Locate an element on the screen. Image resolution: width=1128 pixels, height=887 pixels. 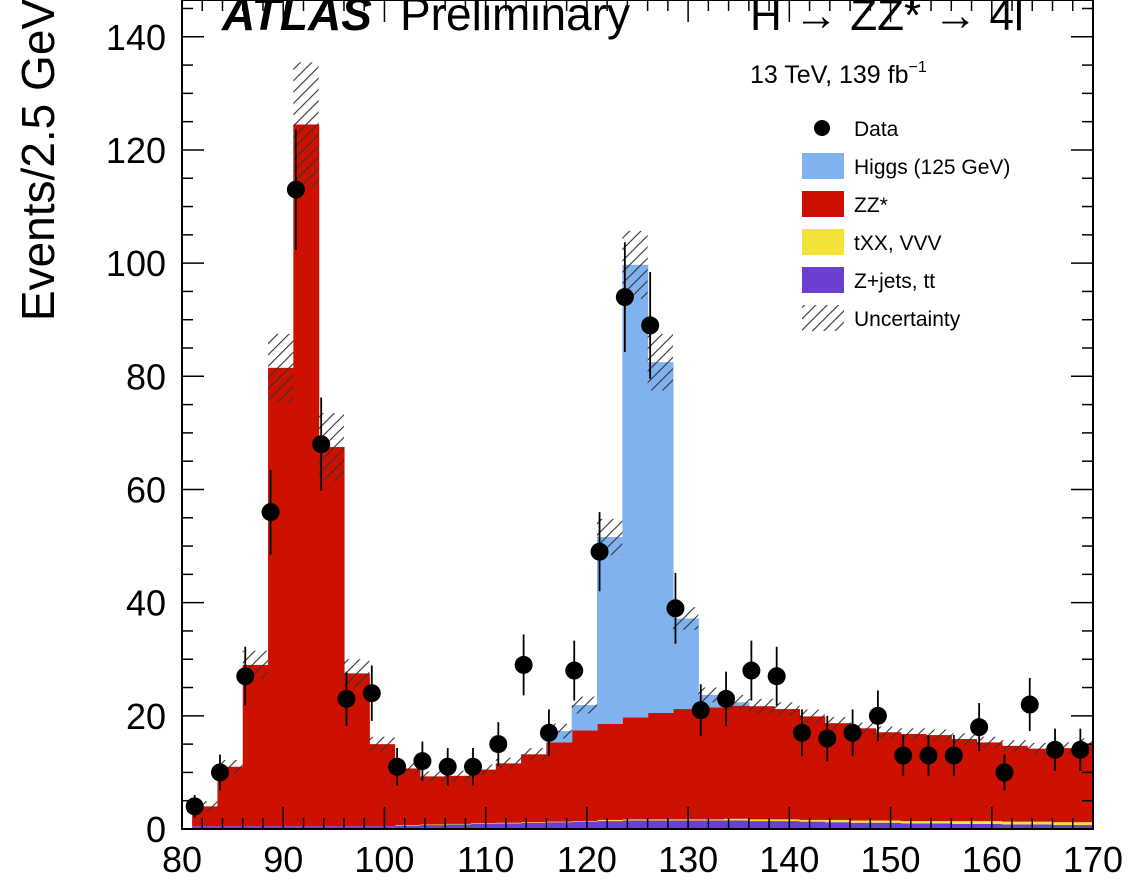
energy-lumi-text: 13 TeV, 139 fb is located at coordinates (829, 75).